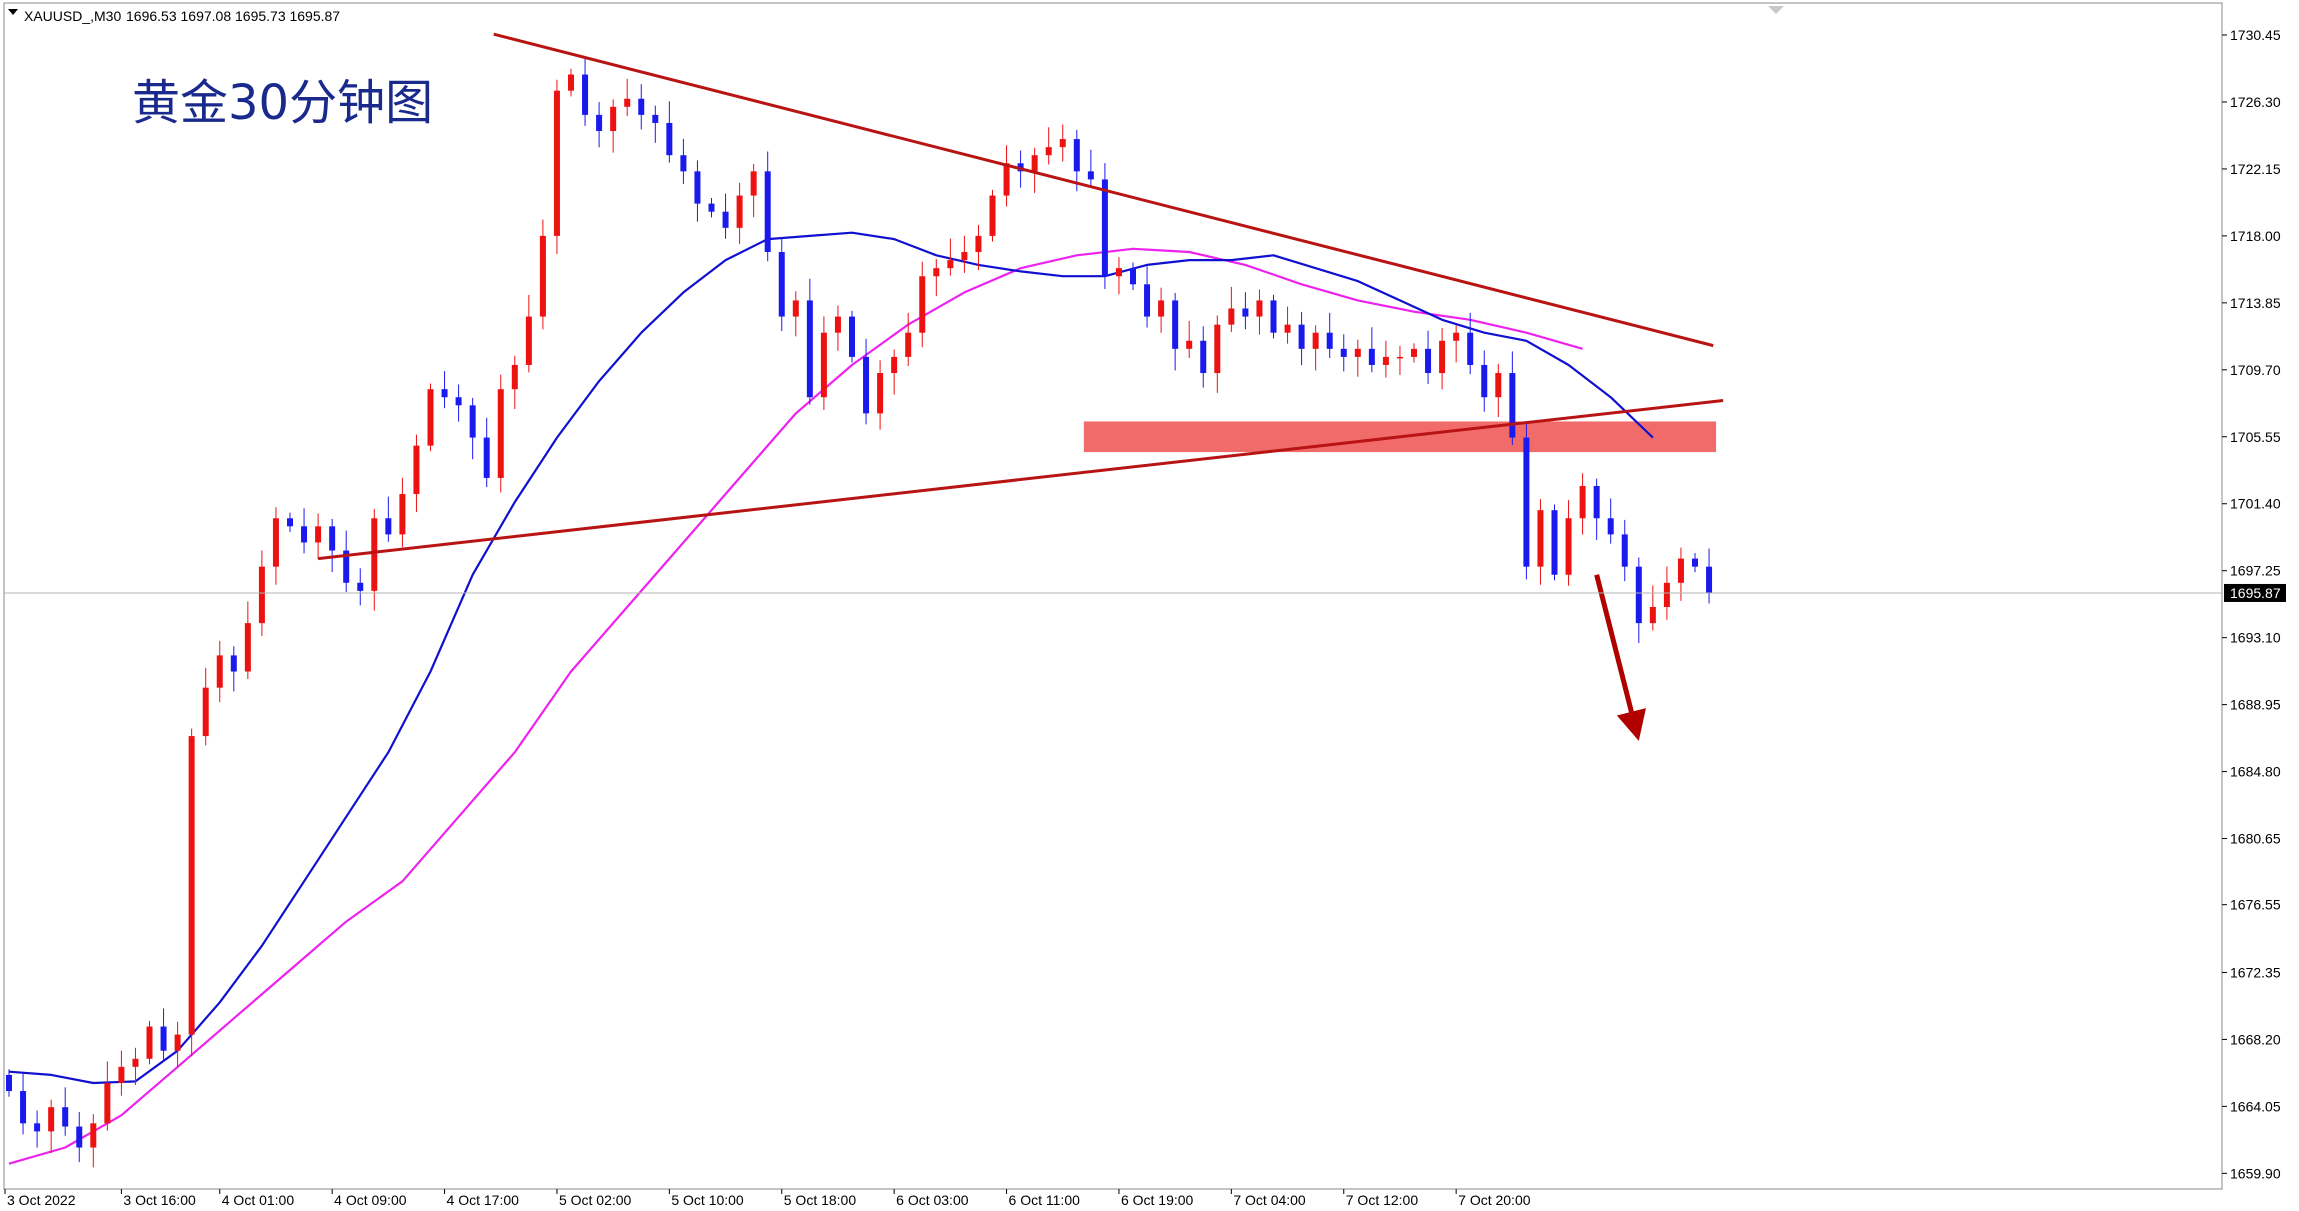  I want to click on price-tick-label: 1722.15, so click(2255, 169).